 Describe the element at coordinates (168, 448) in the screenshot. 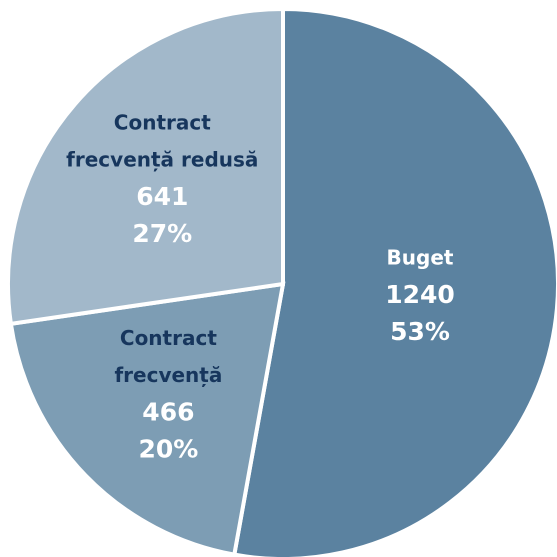

I see `slice-label-percent-1: 20%` at that location.